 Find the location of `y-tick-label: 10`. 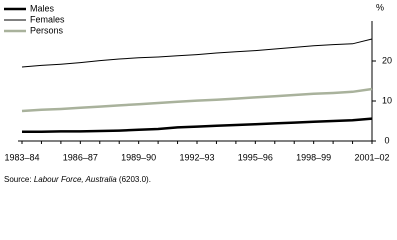

y-tick-label: 10 is located at coordinates (387, 100).